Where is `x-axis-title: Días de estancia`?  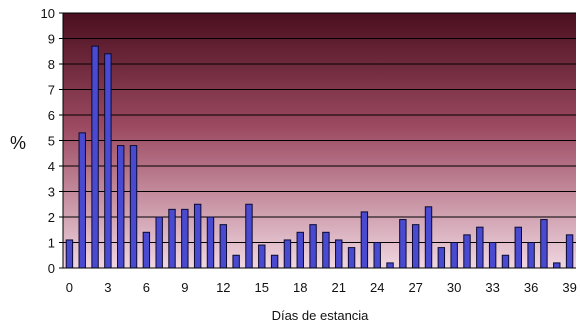
x-axis-title: Días de estancia is located at coordinates (321, 315).